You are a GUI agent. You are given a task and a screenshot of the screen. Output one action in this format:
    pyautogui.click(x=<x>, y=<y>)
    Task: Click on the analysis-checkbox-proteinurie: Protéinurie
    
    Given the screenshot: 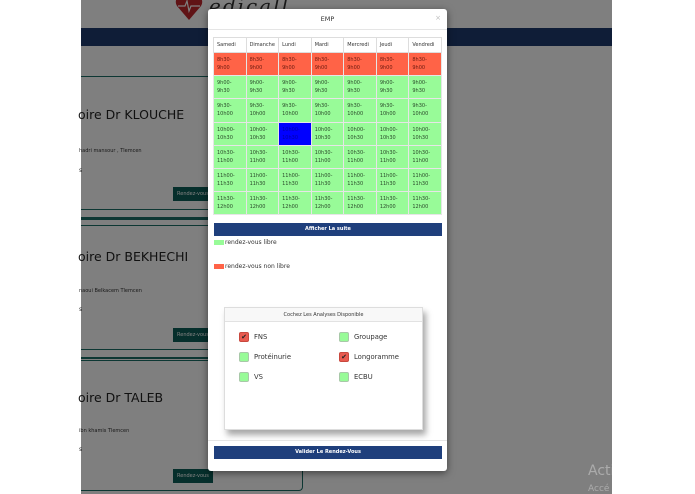 What is the action you would take?
    pyautogui.click(x=265, y=357)
    